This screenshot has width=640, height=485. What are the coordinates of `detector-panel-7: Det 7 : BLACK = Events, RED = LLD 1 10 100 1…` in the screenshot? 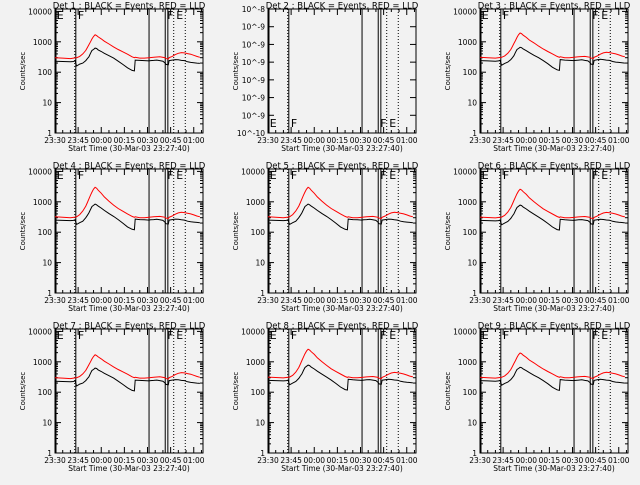 It's located at (112, 398).